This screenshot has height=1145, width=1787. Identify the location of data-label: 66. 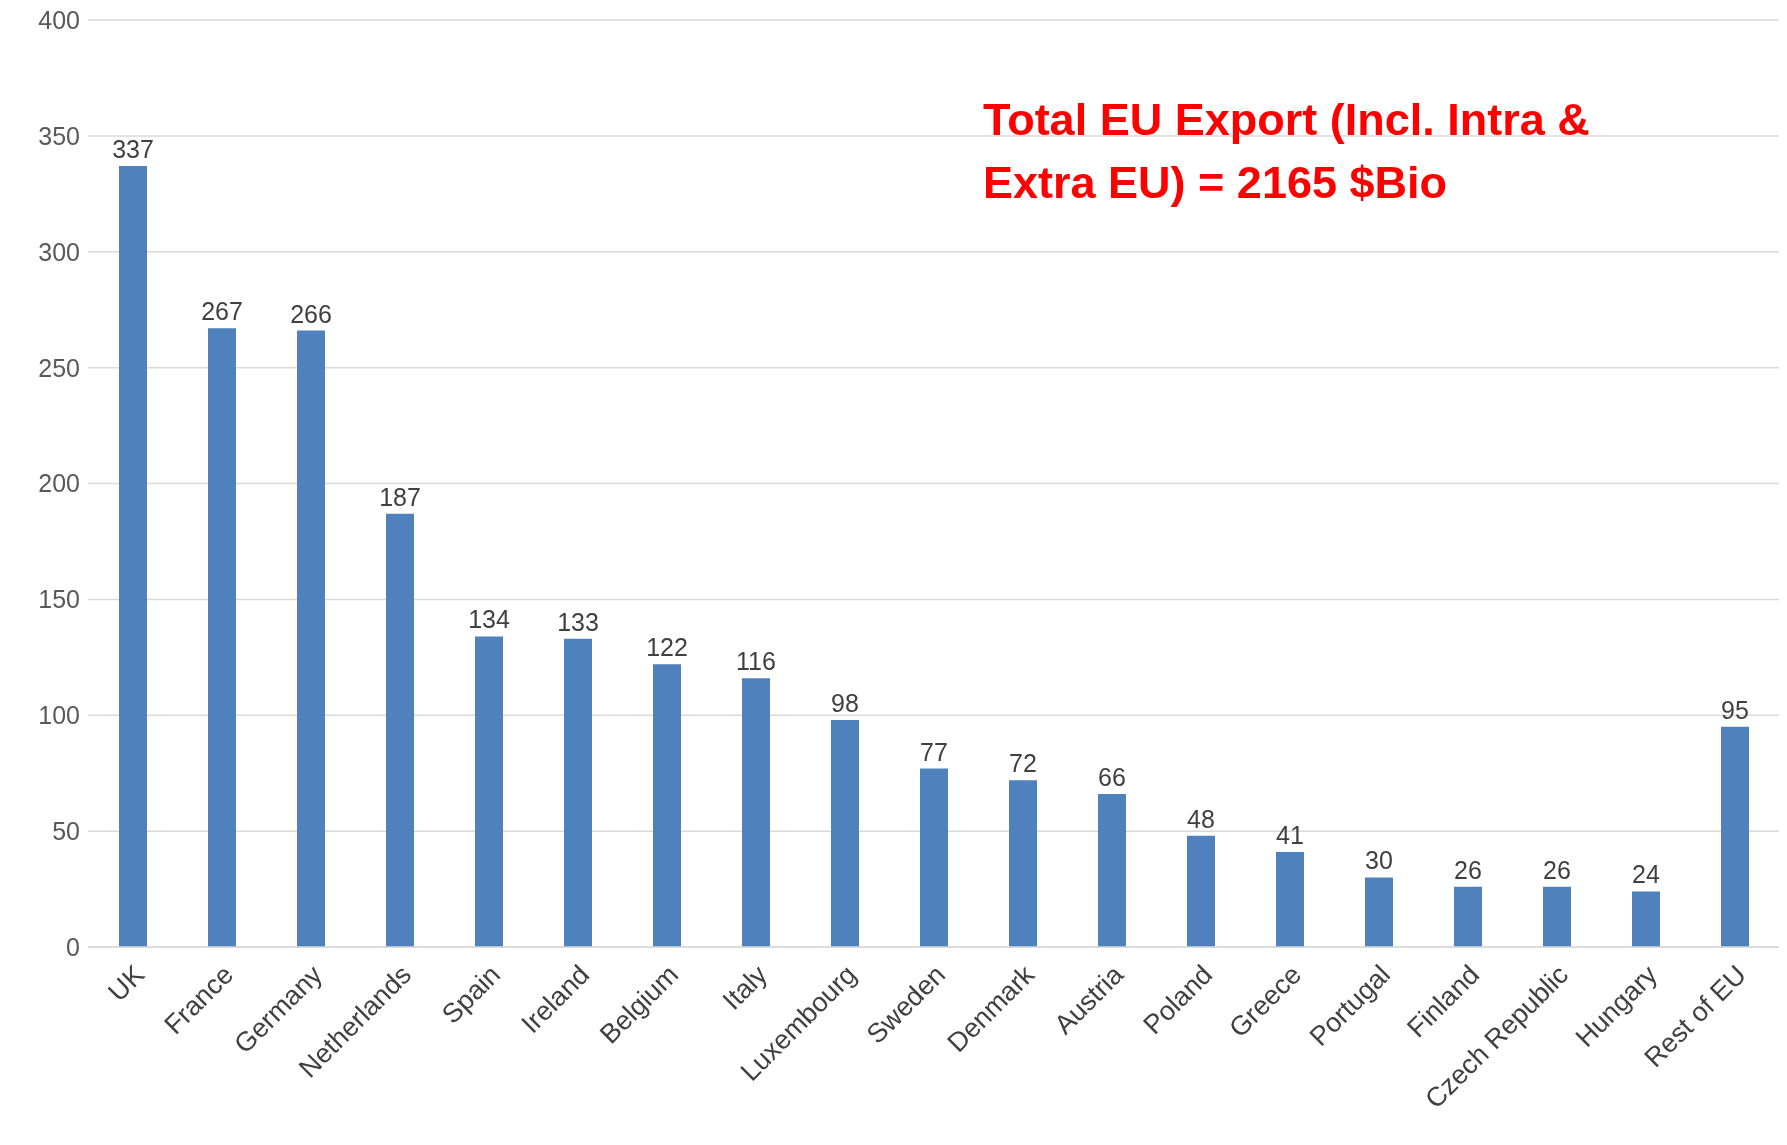
(1112, 777).